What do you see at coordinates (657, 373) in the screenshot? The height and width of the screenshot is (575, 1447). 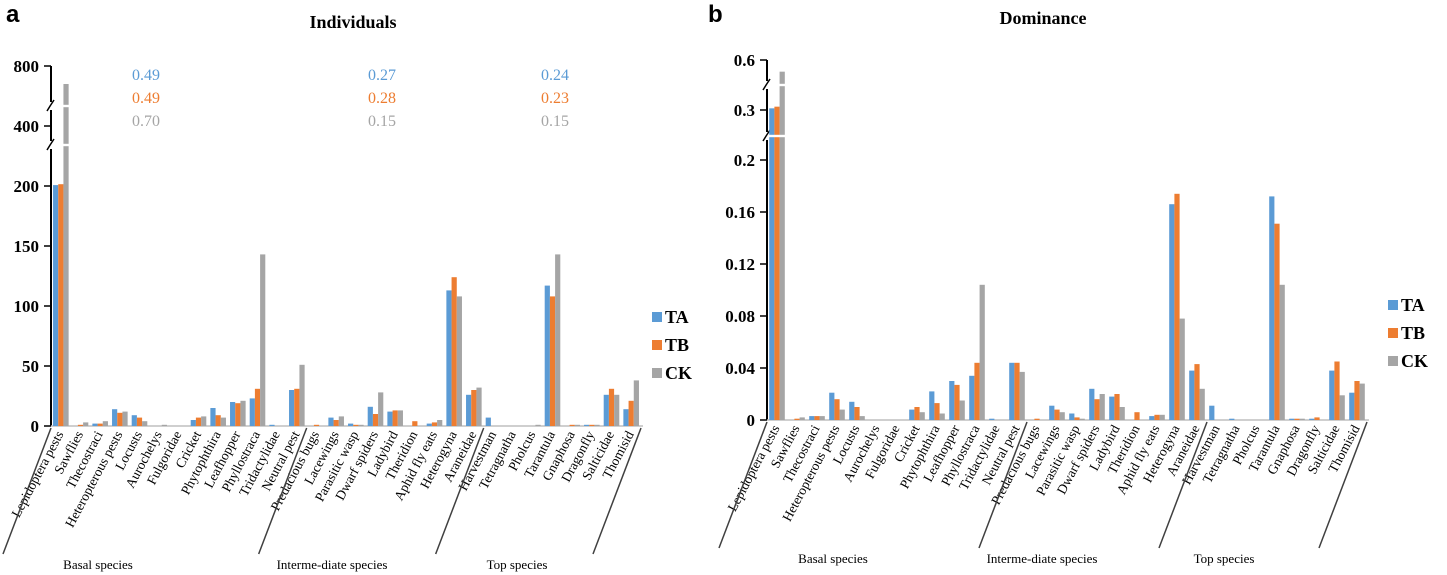 I see `legend-swatch-ck` at bounding box center [657, 373].